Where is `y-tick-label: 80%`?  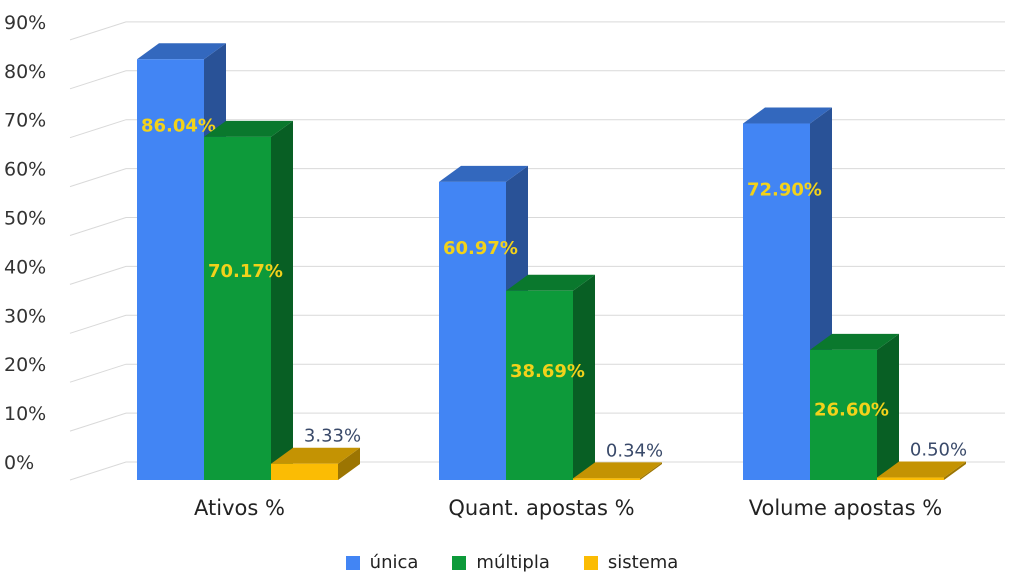
y-tick-label: 80% is located at coordinates (25, 72).